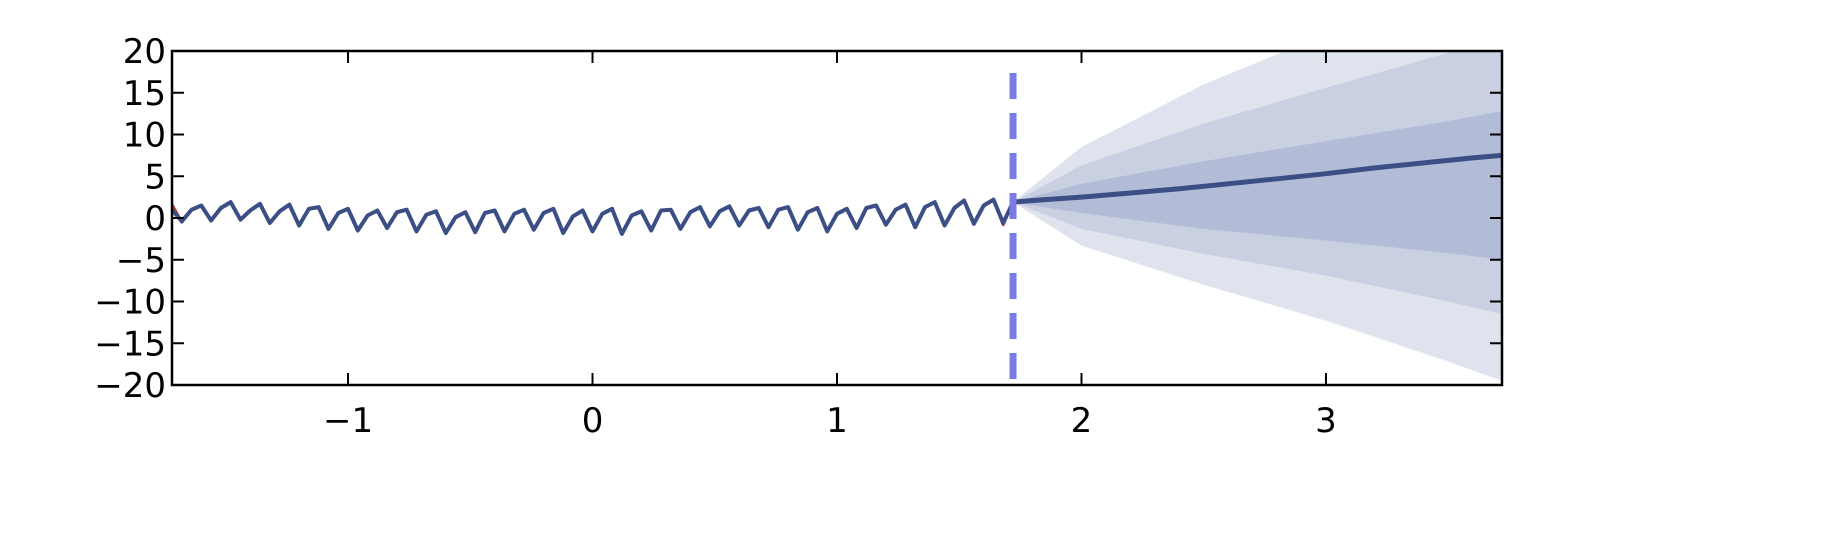 This screenshot has width=1838, height=554. What do you see at coordinates (144, 94) in the screenshot?
I see `y-tick-label: 15` at bounding box center [144, 94].